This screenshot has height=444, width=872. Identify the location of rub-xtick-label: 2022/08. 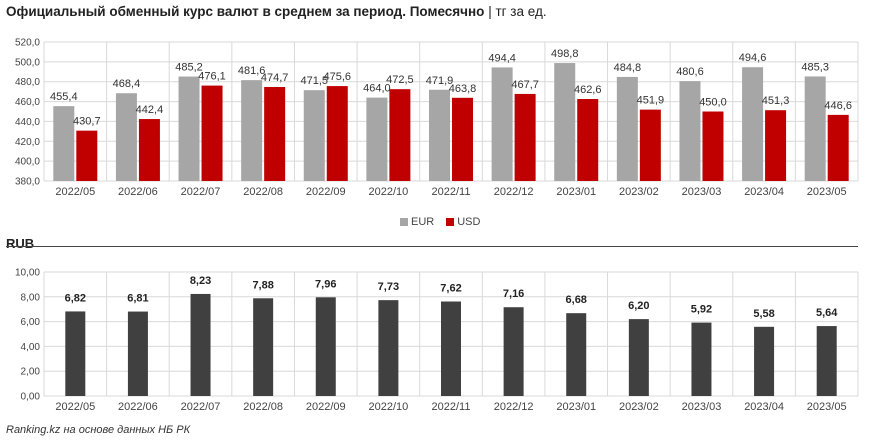
(263, 407).